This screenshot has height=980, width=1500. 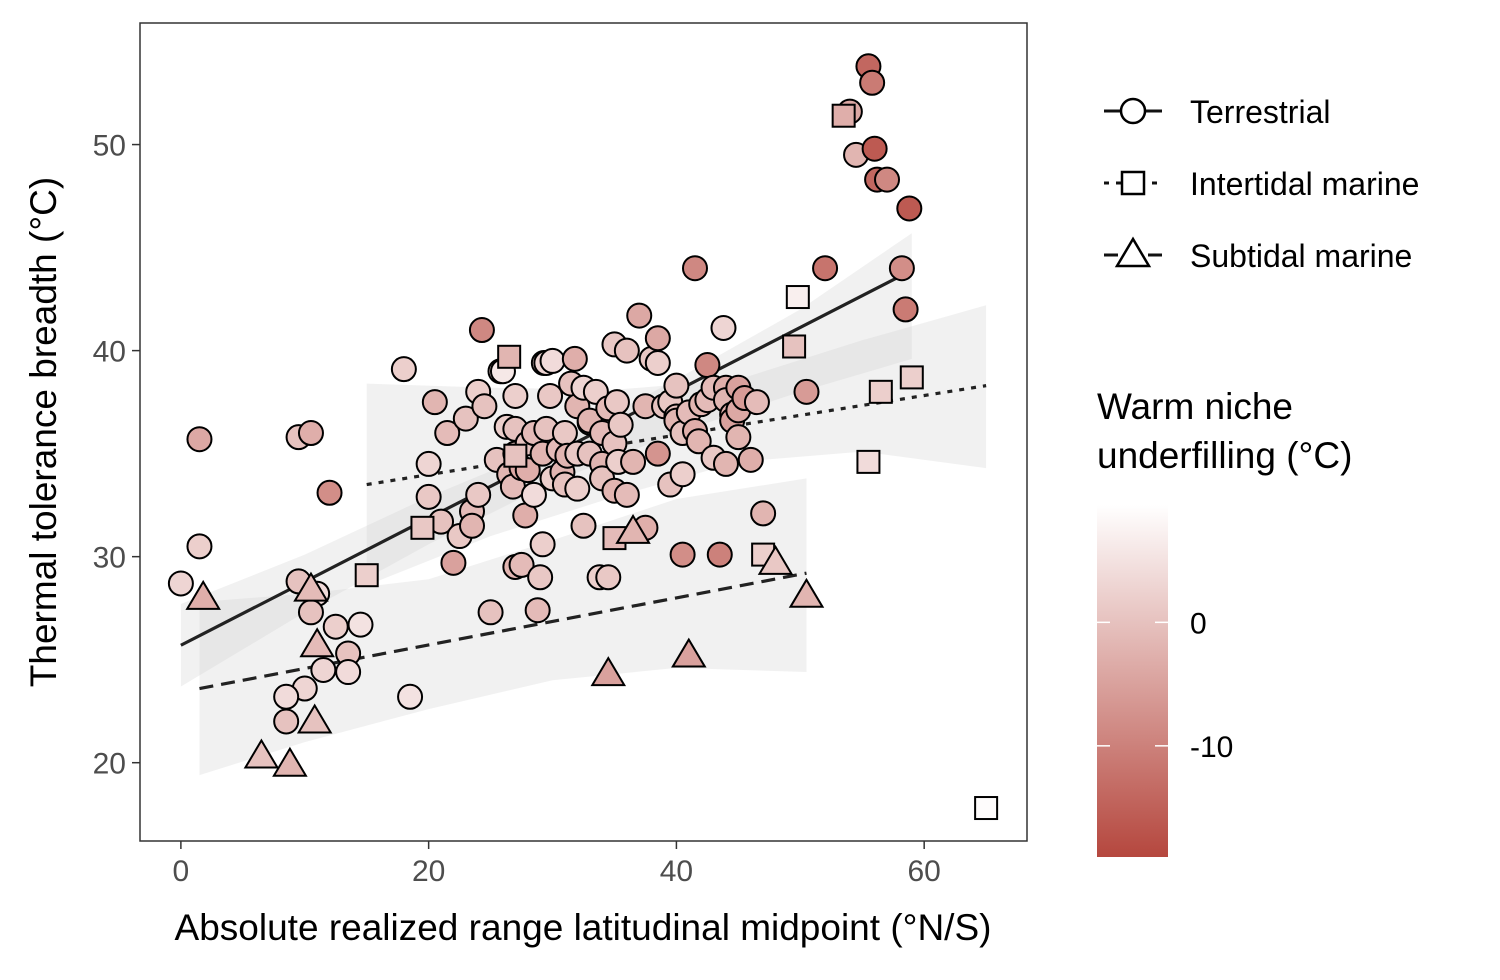 What do you see at coordinates (557, 864) in the screenshot?
I see `x-axis: 0 20 40 60` at bounding box center [557, 864].